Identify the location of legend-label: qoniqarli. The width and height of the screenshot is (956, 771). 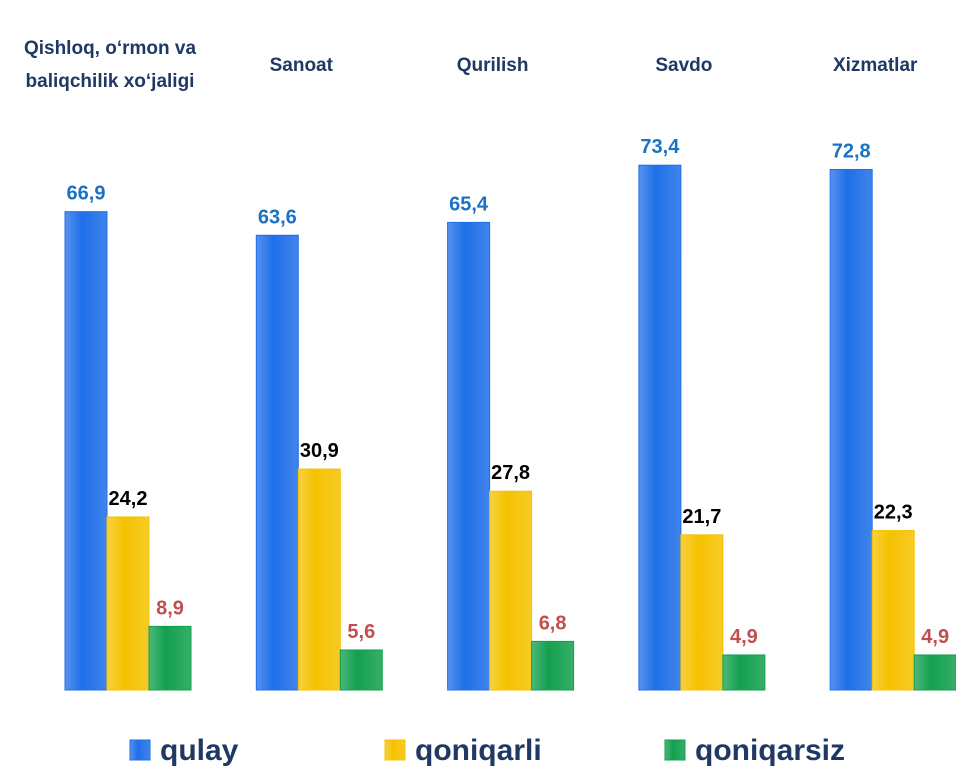
(478, 750).